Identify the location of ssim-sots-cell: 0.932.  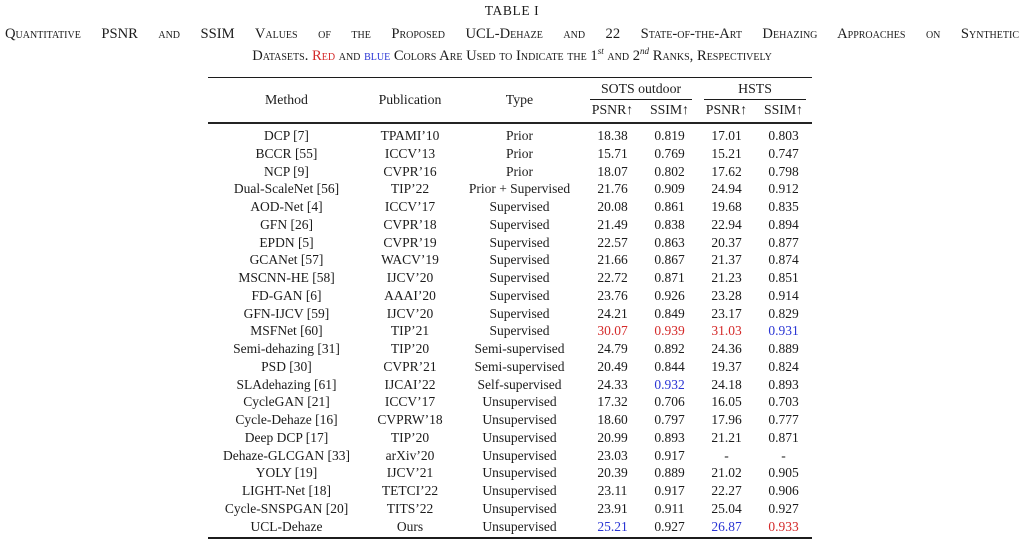
(669, 384).